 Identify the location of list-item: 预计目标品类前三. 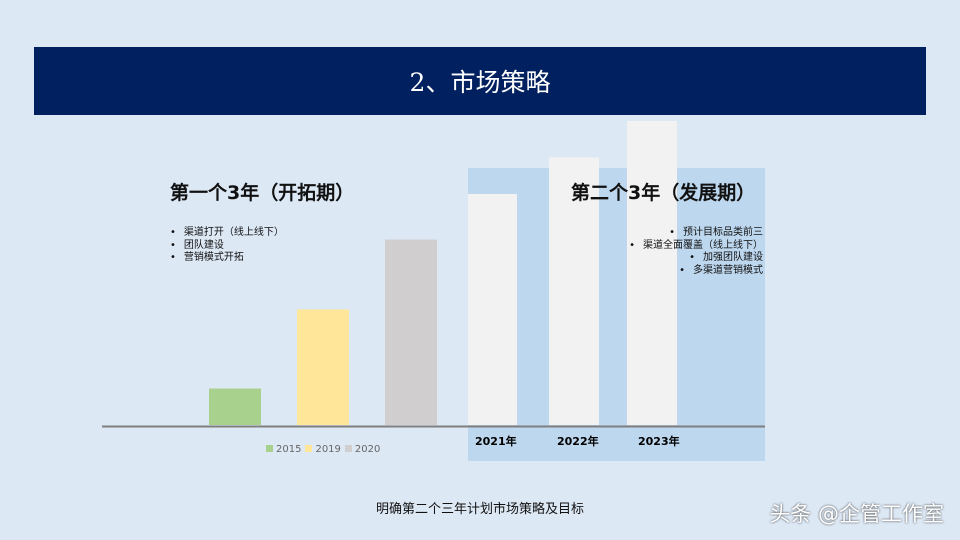
(696, 233).